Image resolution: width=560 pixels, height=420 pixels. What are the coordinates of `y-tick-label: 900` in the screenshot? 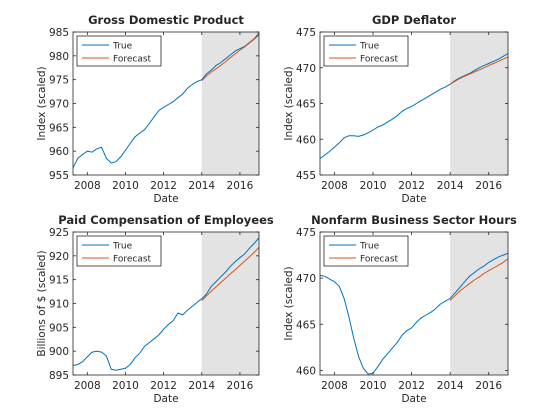 It's located at (59, 352).